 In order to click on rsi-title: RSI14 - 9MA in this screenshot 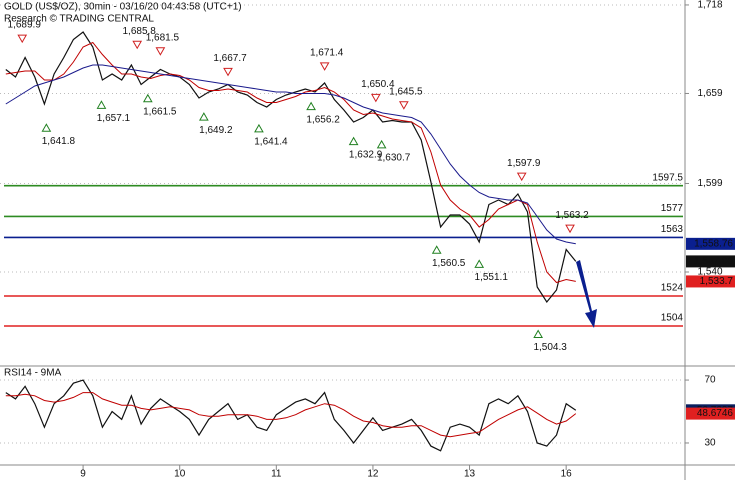, I will do `click(33, 373)`.